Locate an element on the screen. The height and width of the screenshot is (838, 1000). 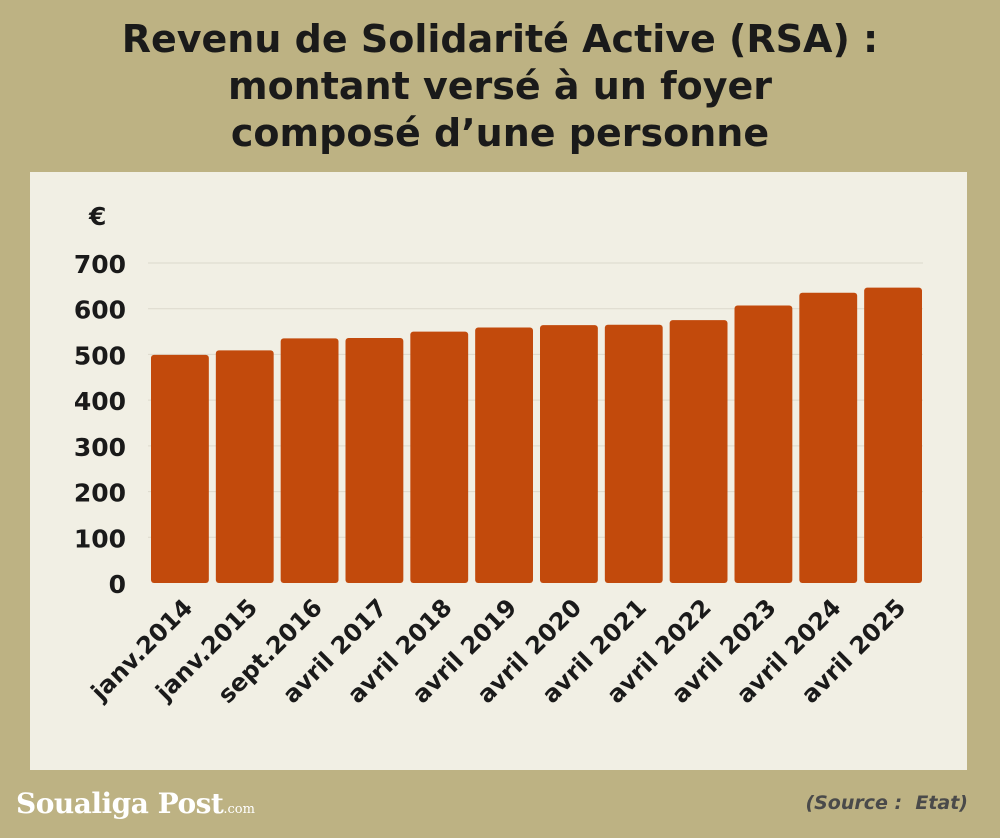
title-line-1: Revenu de Solidarité Active (RSA) : is located at coordinates (500, 39).